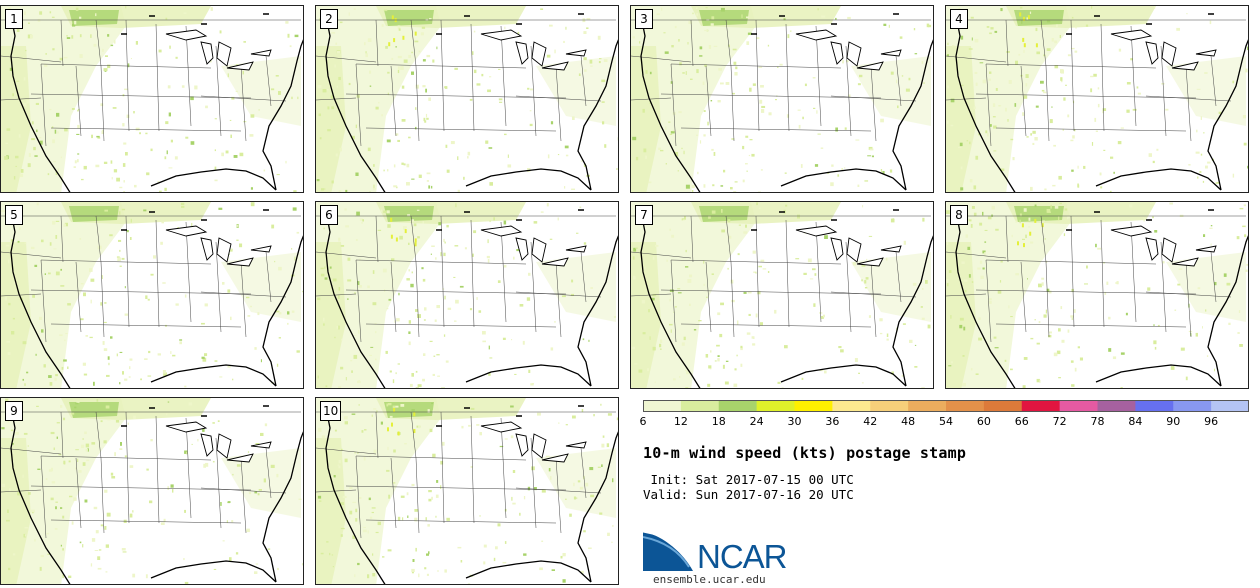  What do you see at coordinates (959, 215) in the screenshot?
I see `panel-number: 8` at bounding box center [959, 215].